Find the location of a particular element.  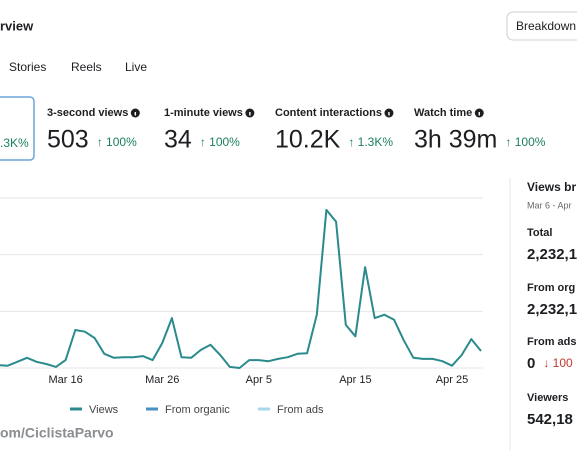

x-tick-label: Apr 5 is located at coordinates (259, 380).